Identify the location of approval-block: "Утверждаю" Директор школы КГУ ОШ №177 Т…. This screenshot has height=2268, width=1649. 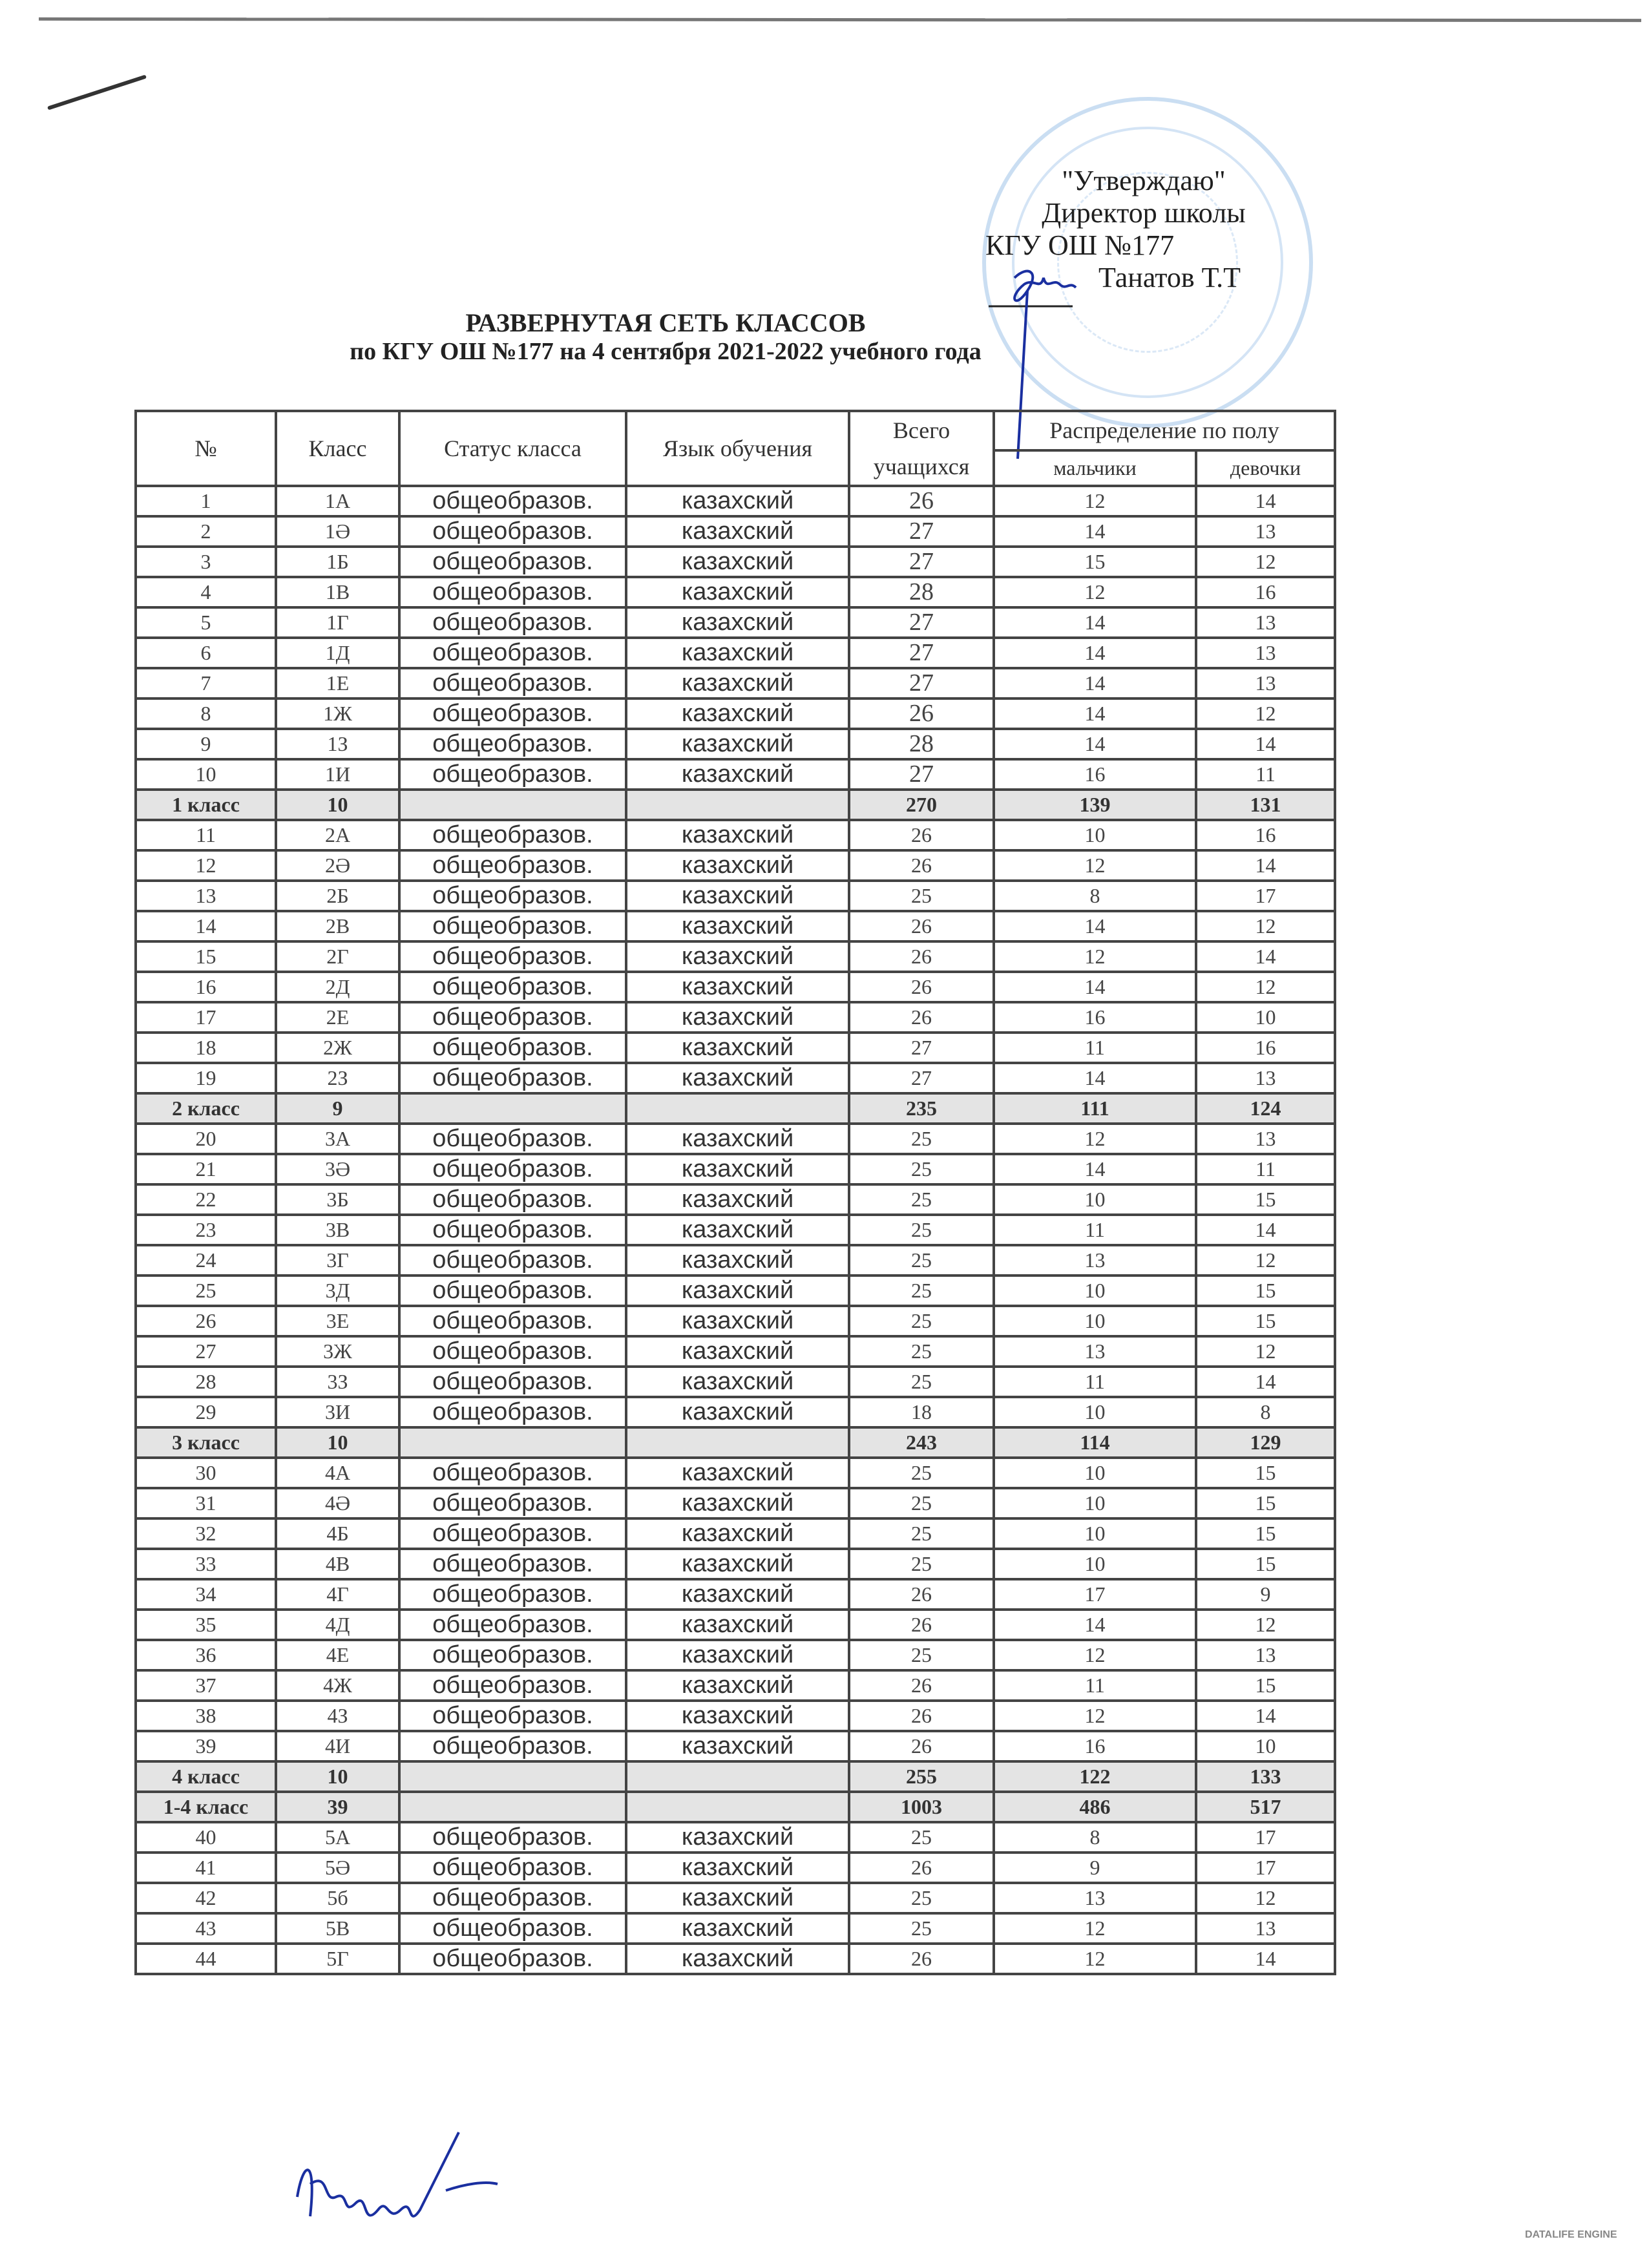
(1143, 230).